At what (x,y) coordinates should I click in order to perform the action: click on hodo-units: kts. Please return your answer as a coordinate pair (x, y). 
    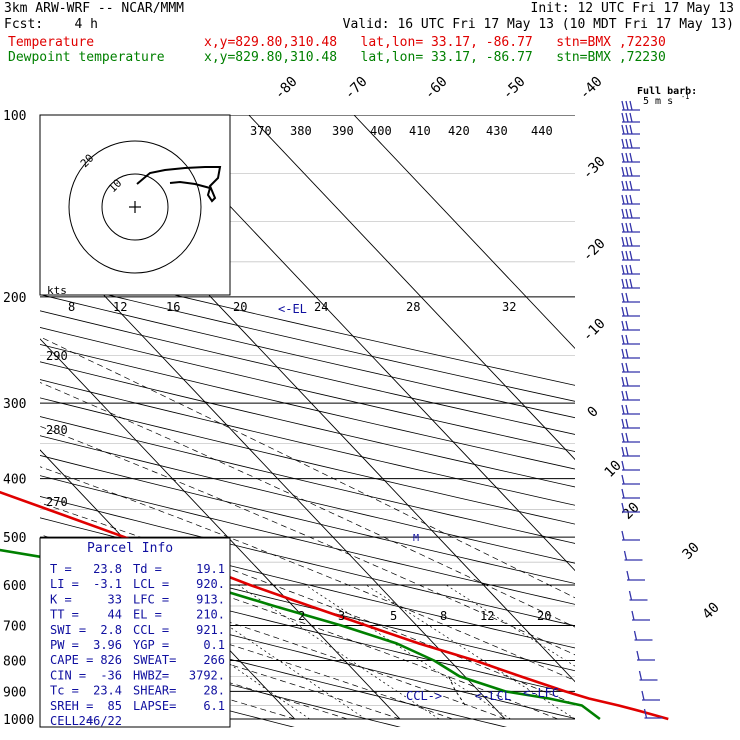
    Looking at the image, I should click on (57, 290).